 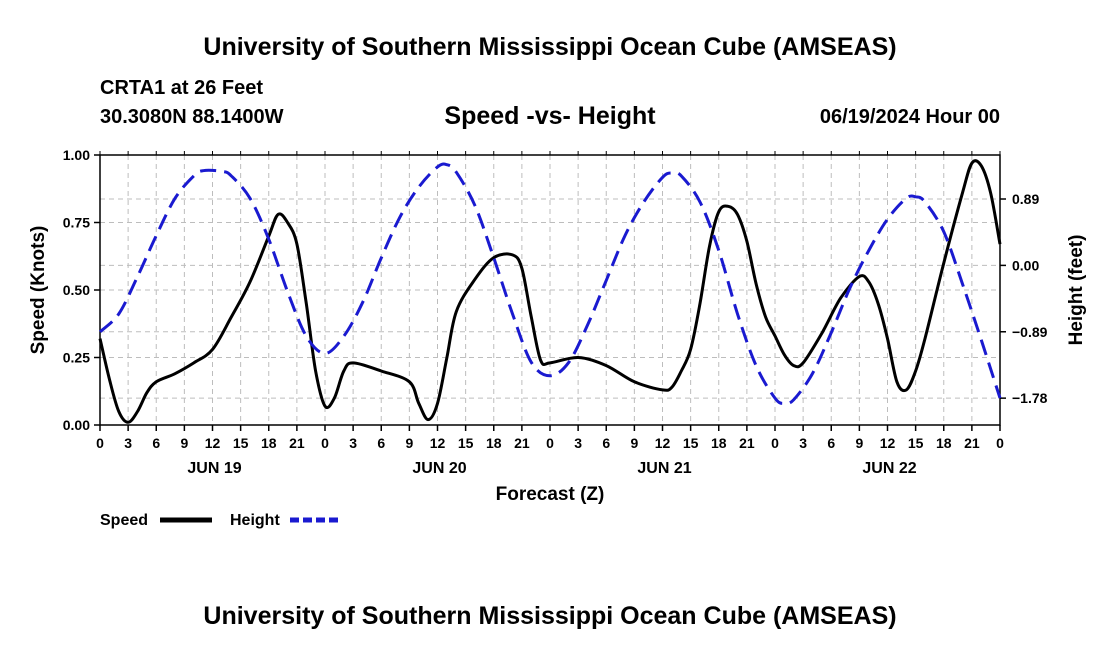 I want to click on day-label: JUN 20, so click(x=439, y=468).